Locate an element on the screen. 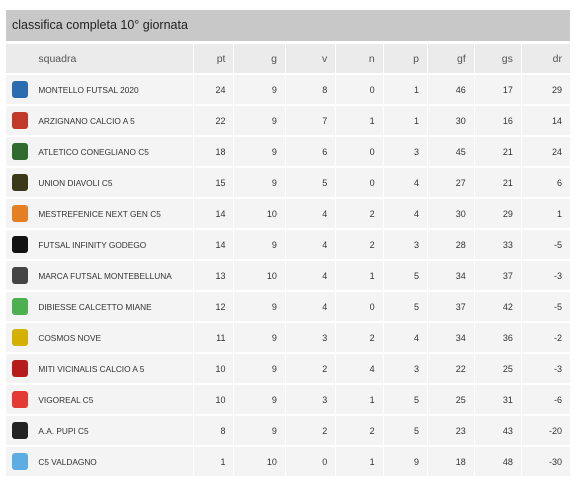  table-row: ATLETICO CONEGLIANO C5 18 9 6 0 3 45 21 24 is located at coordinates (288, 151).